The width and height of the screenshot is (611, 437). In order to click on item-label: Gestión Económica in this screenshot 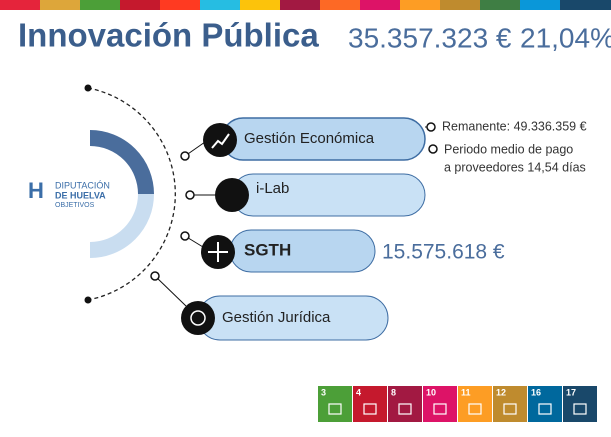, I will do `click(309, 138)`.